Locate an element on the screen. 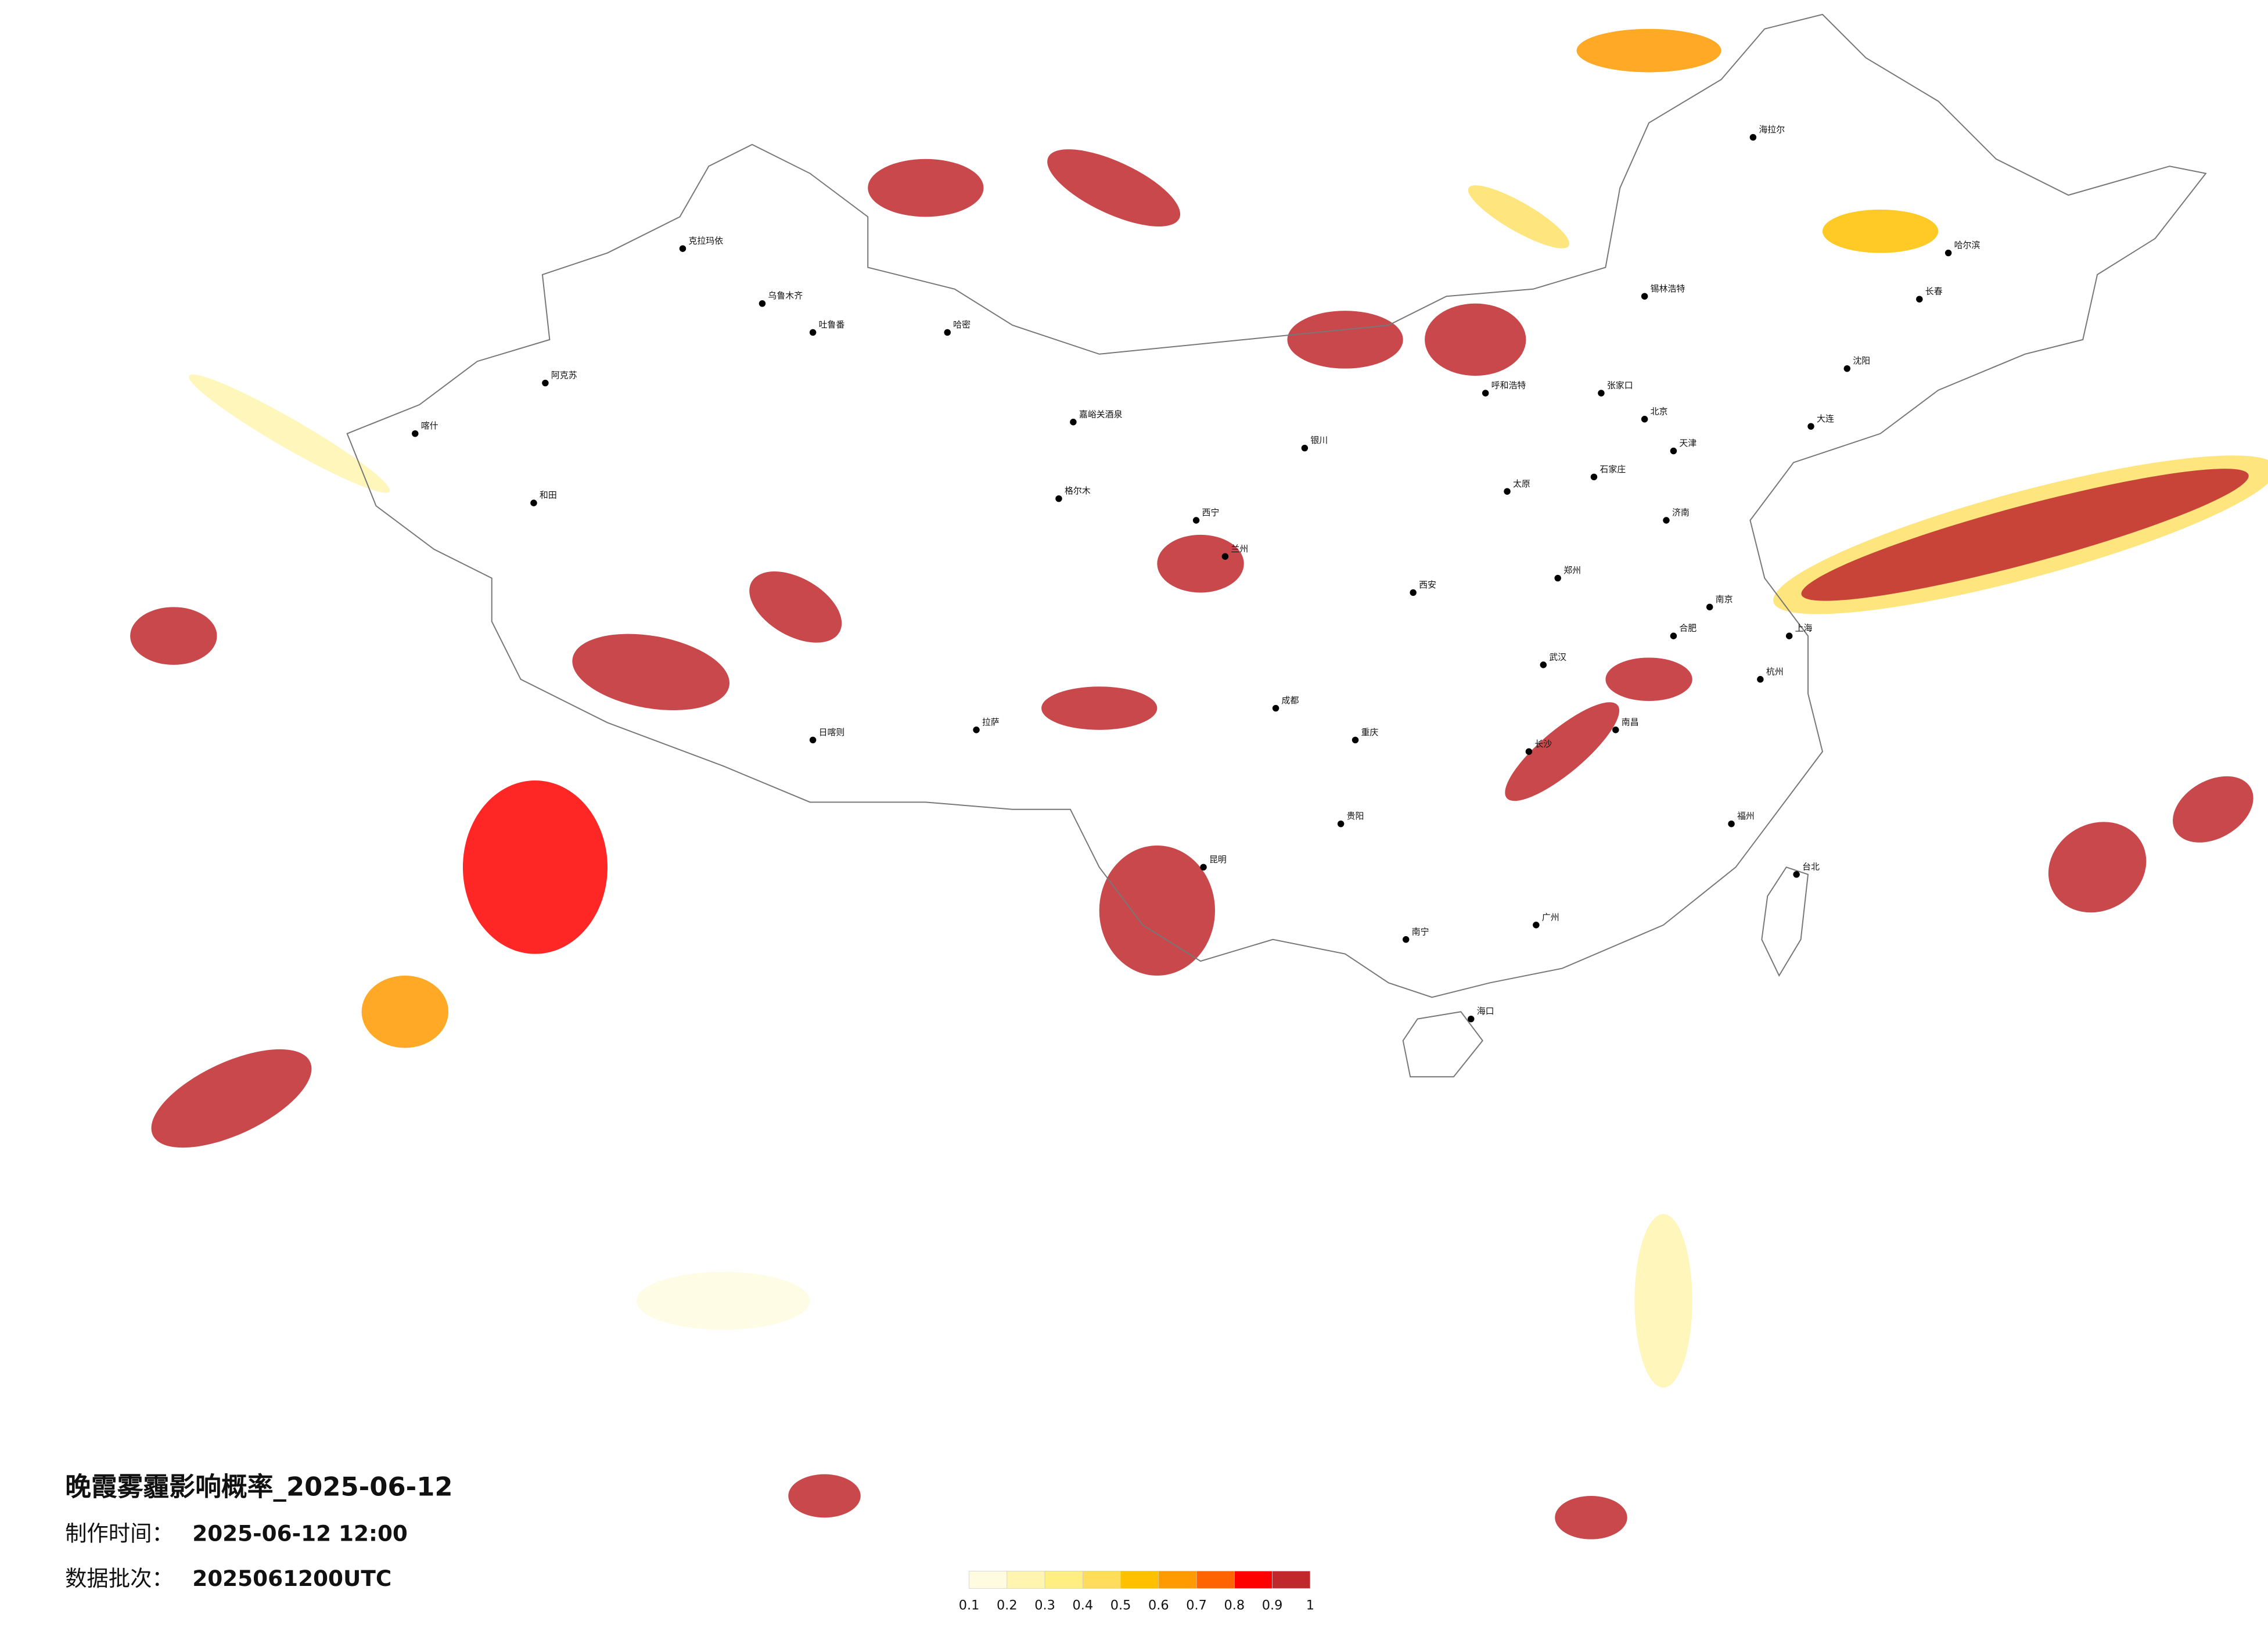 Image resolution: width=2268 pixels, height=1626 pixels. city-label: 贵阳 is located at coordinates (1355, 816).